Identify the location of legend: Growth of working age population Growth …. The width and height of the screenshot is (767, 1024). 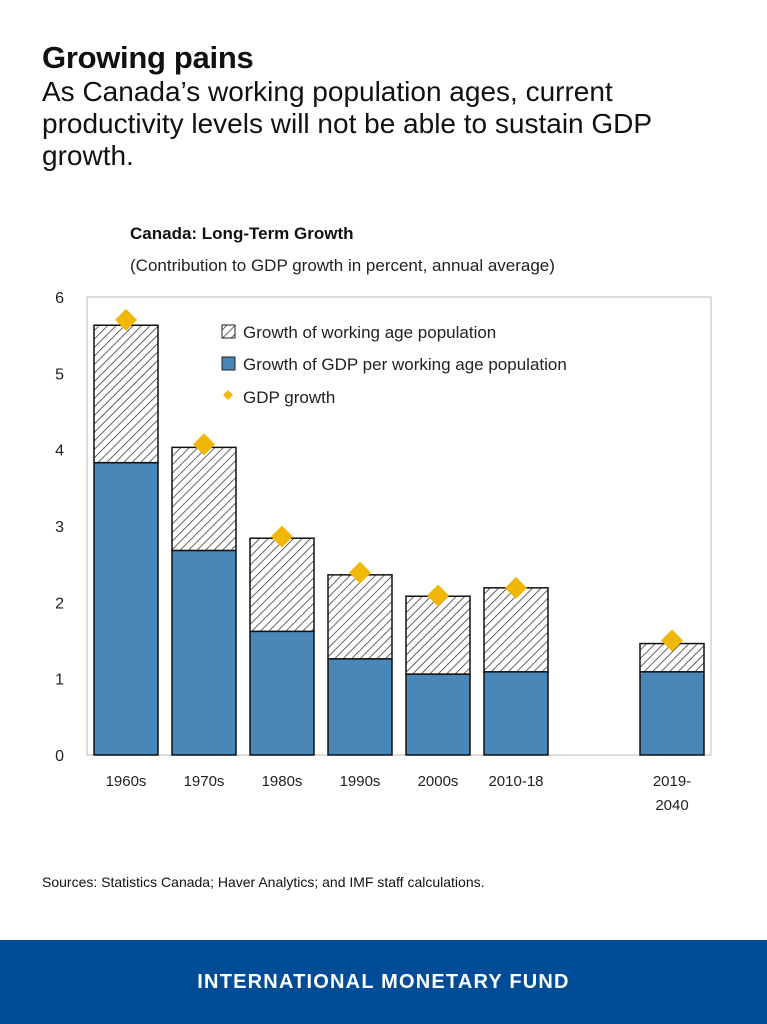
(394, 365).